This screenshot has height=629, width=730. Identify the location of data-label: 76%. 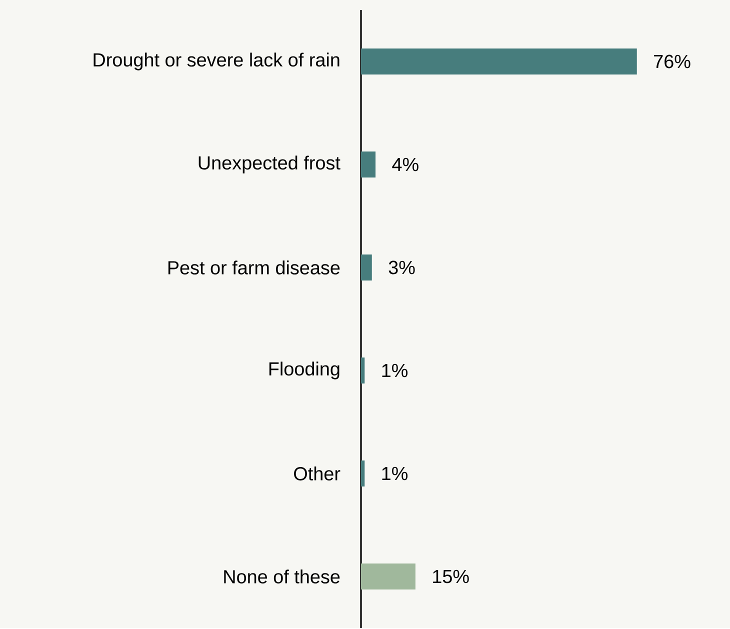
(672, 61).